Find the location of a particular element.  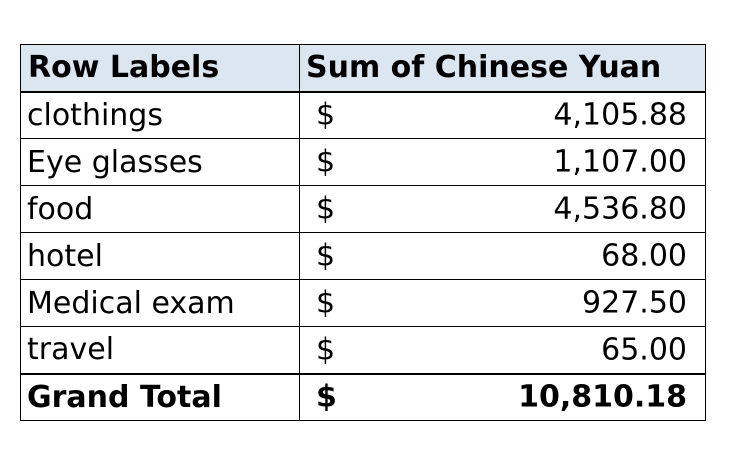

row-label-cell: clothings is located at coordinates (160, 115).